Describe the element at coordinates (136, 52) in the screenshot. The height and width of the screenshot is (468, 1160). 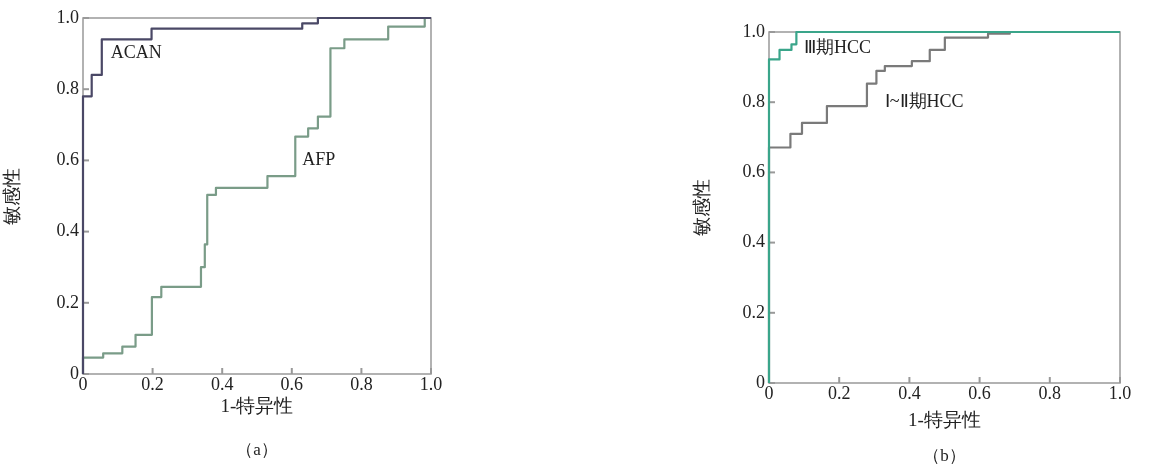
I see `series-label: ACAN` at that location.